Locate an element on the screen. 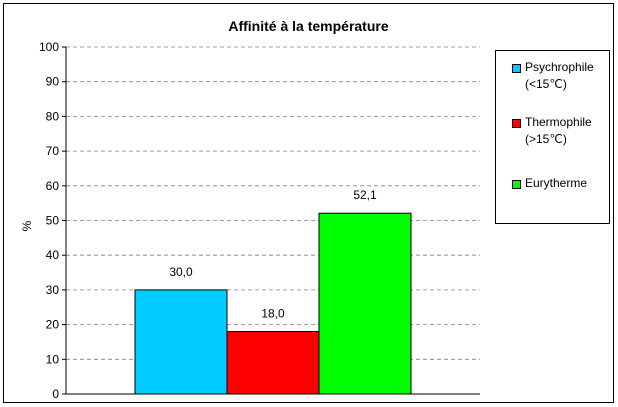 This screenshot has height=407, width=618. y-tick-label: 50 is located at coordinates (53, 221).